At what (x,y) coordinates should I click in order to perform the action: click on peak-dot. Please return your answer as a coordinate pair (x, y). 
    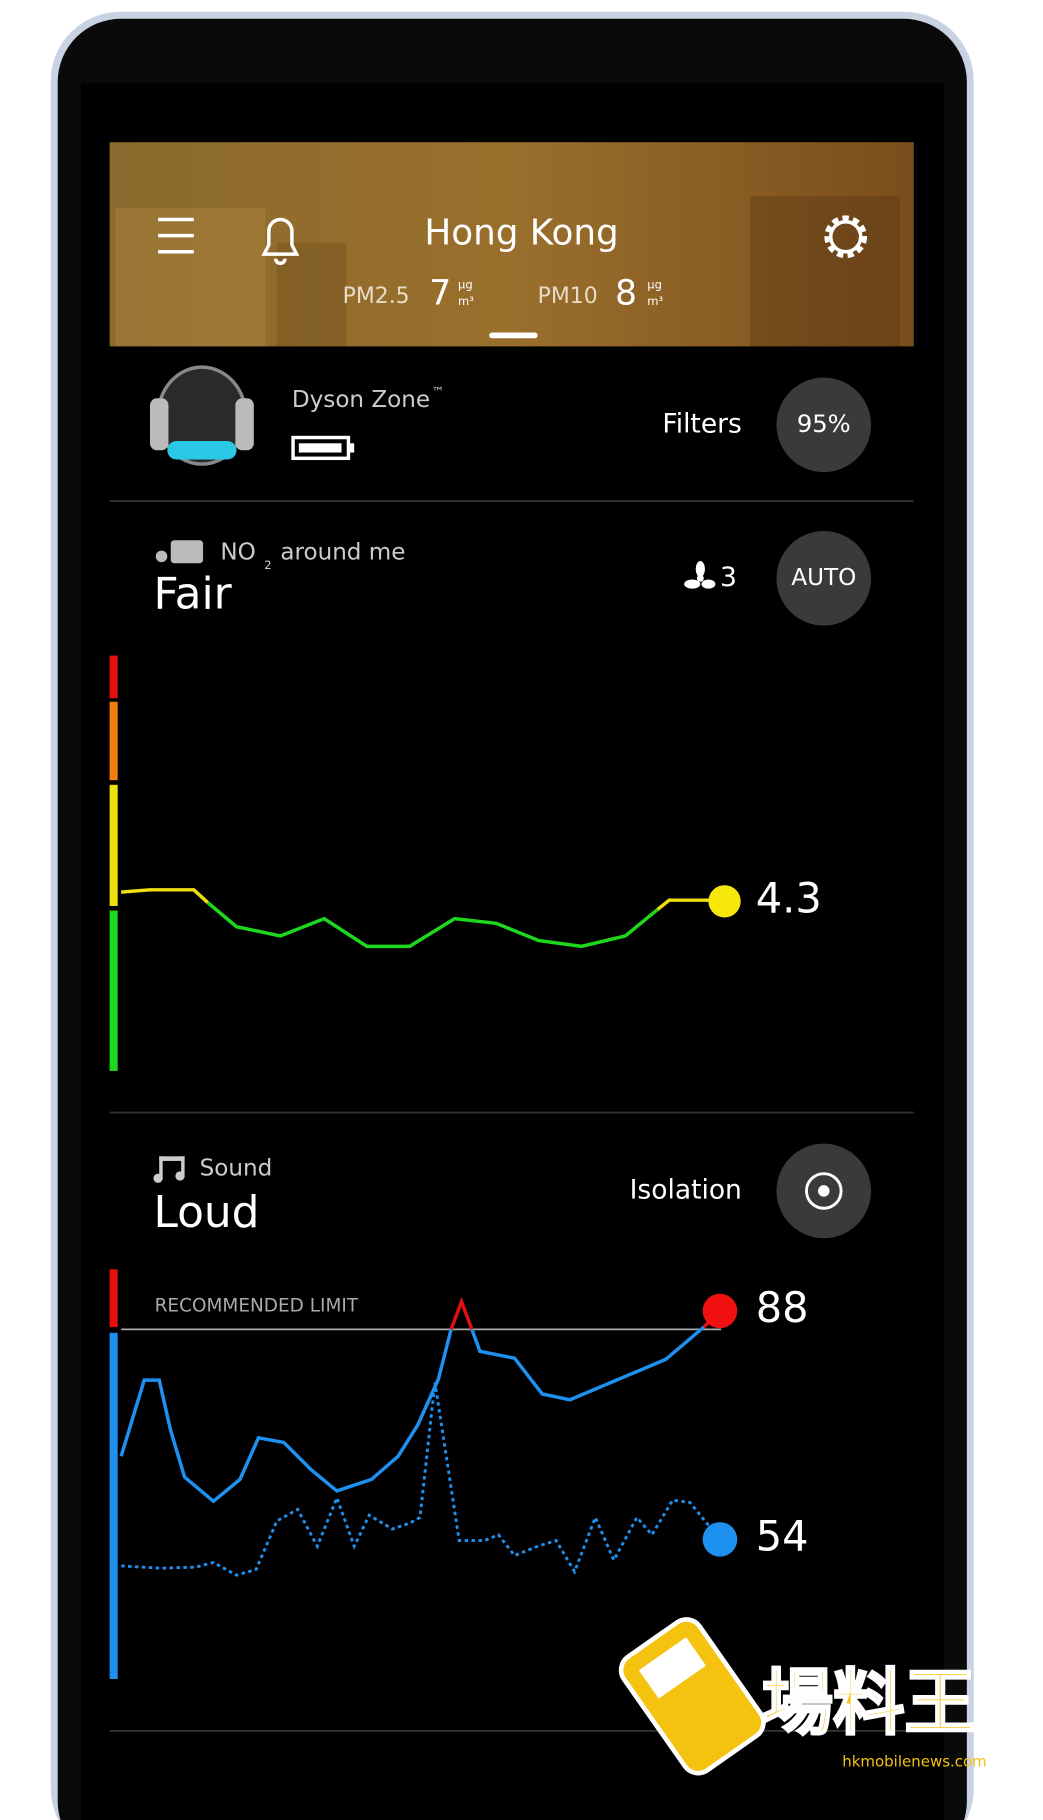
    Looking at the image, I should click on (720, 1311).